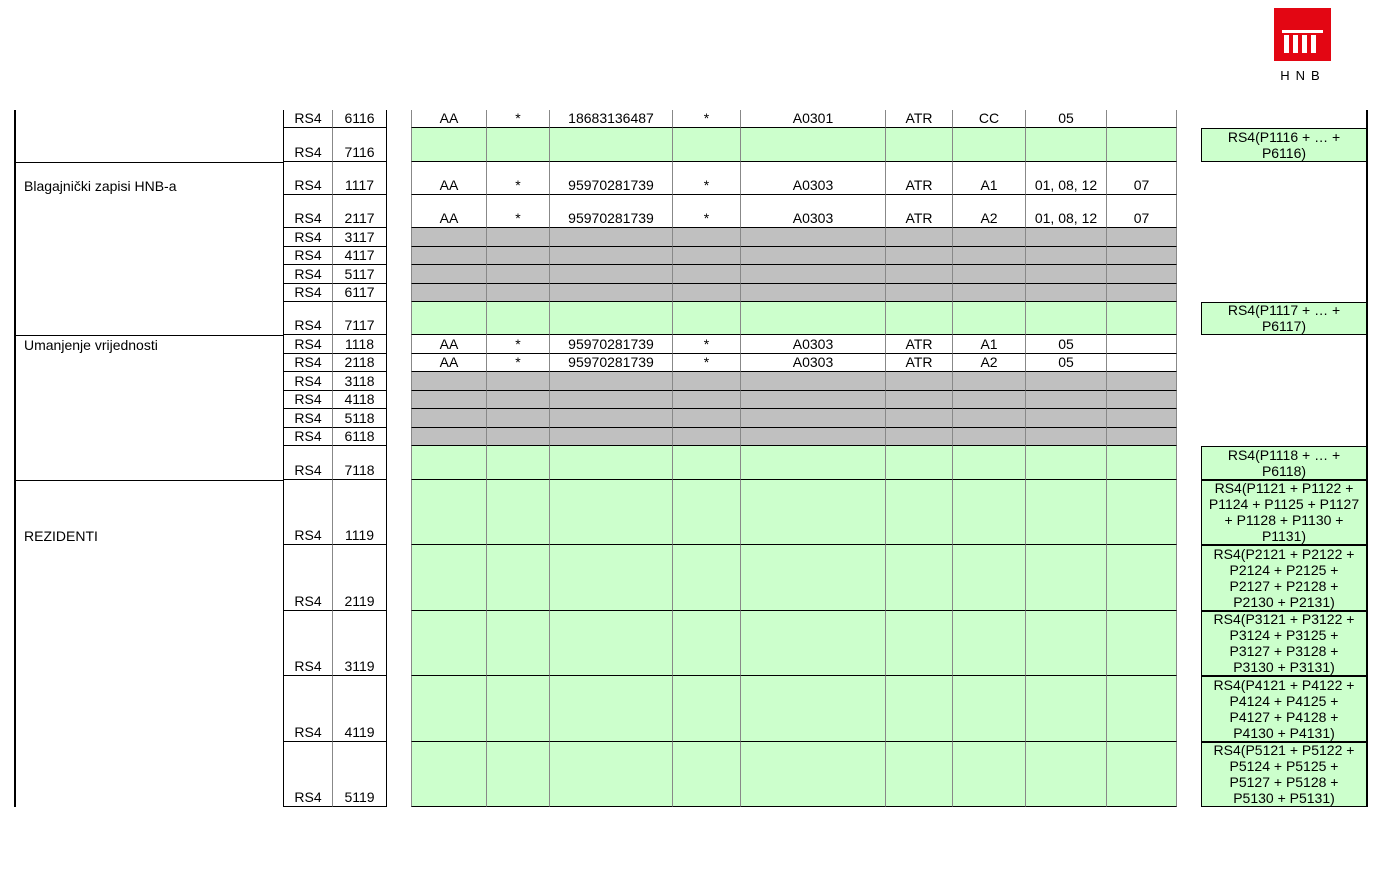 The width and height of the screenshot is (1386, 873). I want to click on table-cell: CC, so click(989, 119).